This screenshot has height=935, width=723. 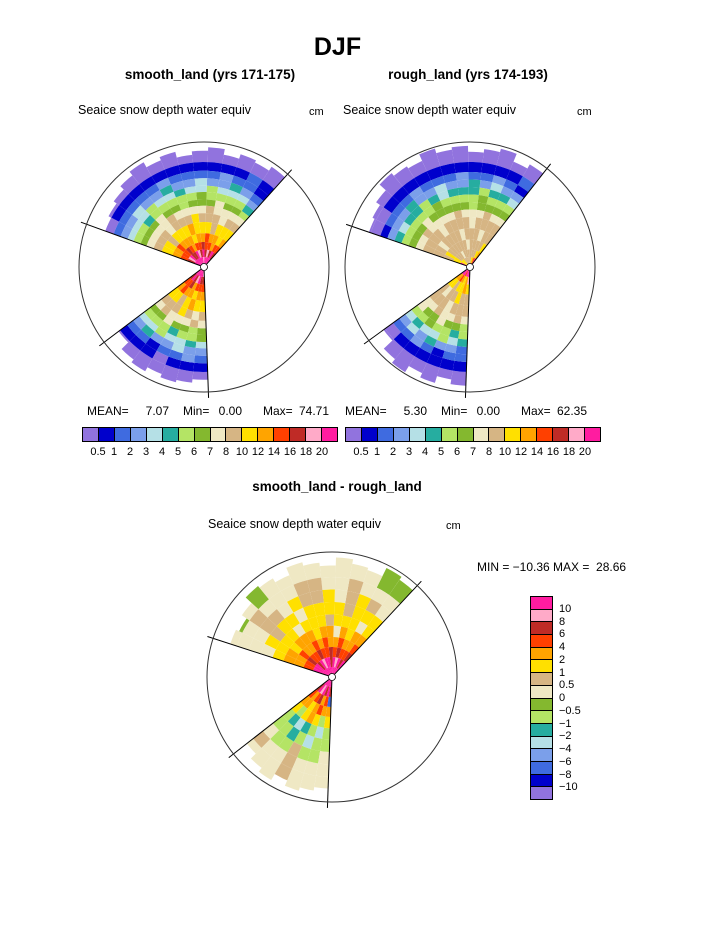 What do you see at coordinates (567, 685) in the screenshot?
I see `diff-colorbar-tick: 0.5` at bounding box center [567, 685].